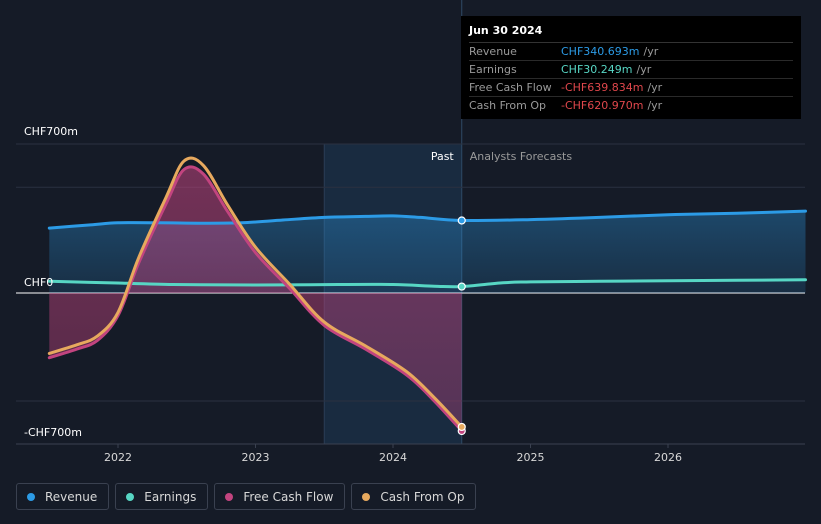 The height and width of the screenshot is (524, 821). Describe the element at coordinates (493, 69) in the screenshot. I see `tooltip-label: Earnings` at that location.